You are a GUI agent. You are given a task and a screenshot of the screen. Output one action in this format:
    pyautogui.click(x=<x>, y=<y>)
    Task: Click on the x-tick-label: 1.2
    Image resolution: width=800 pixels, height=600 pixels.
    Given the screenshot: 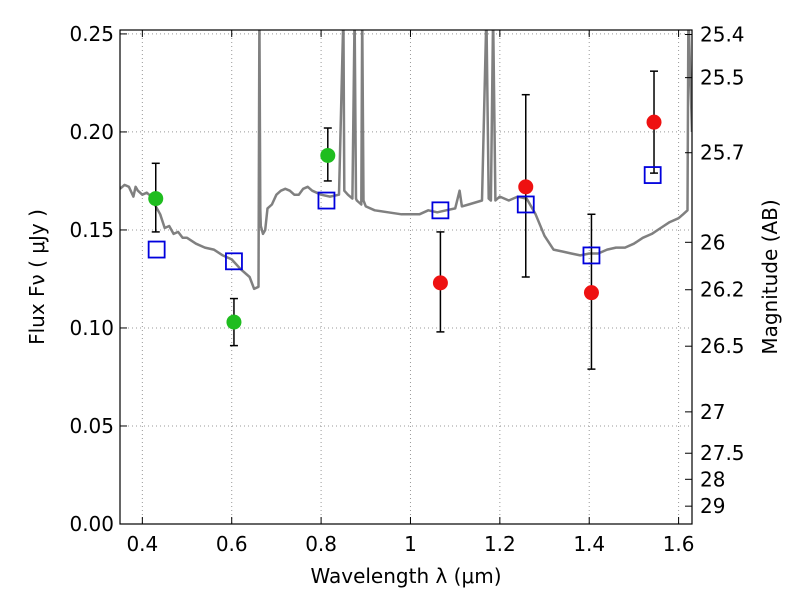 What is the action you would take?
    pyautogui.click(x=500, y=544)
    